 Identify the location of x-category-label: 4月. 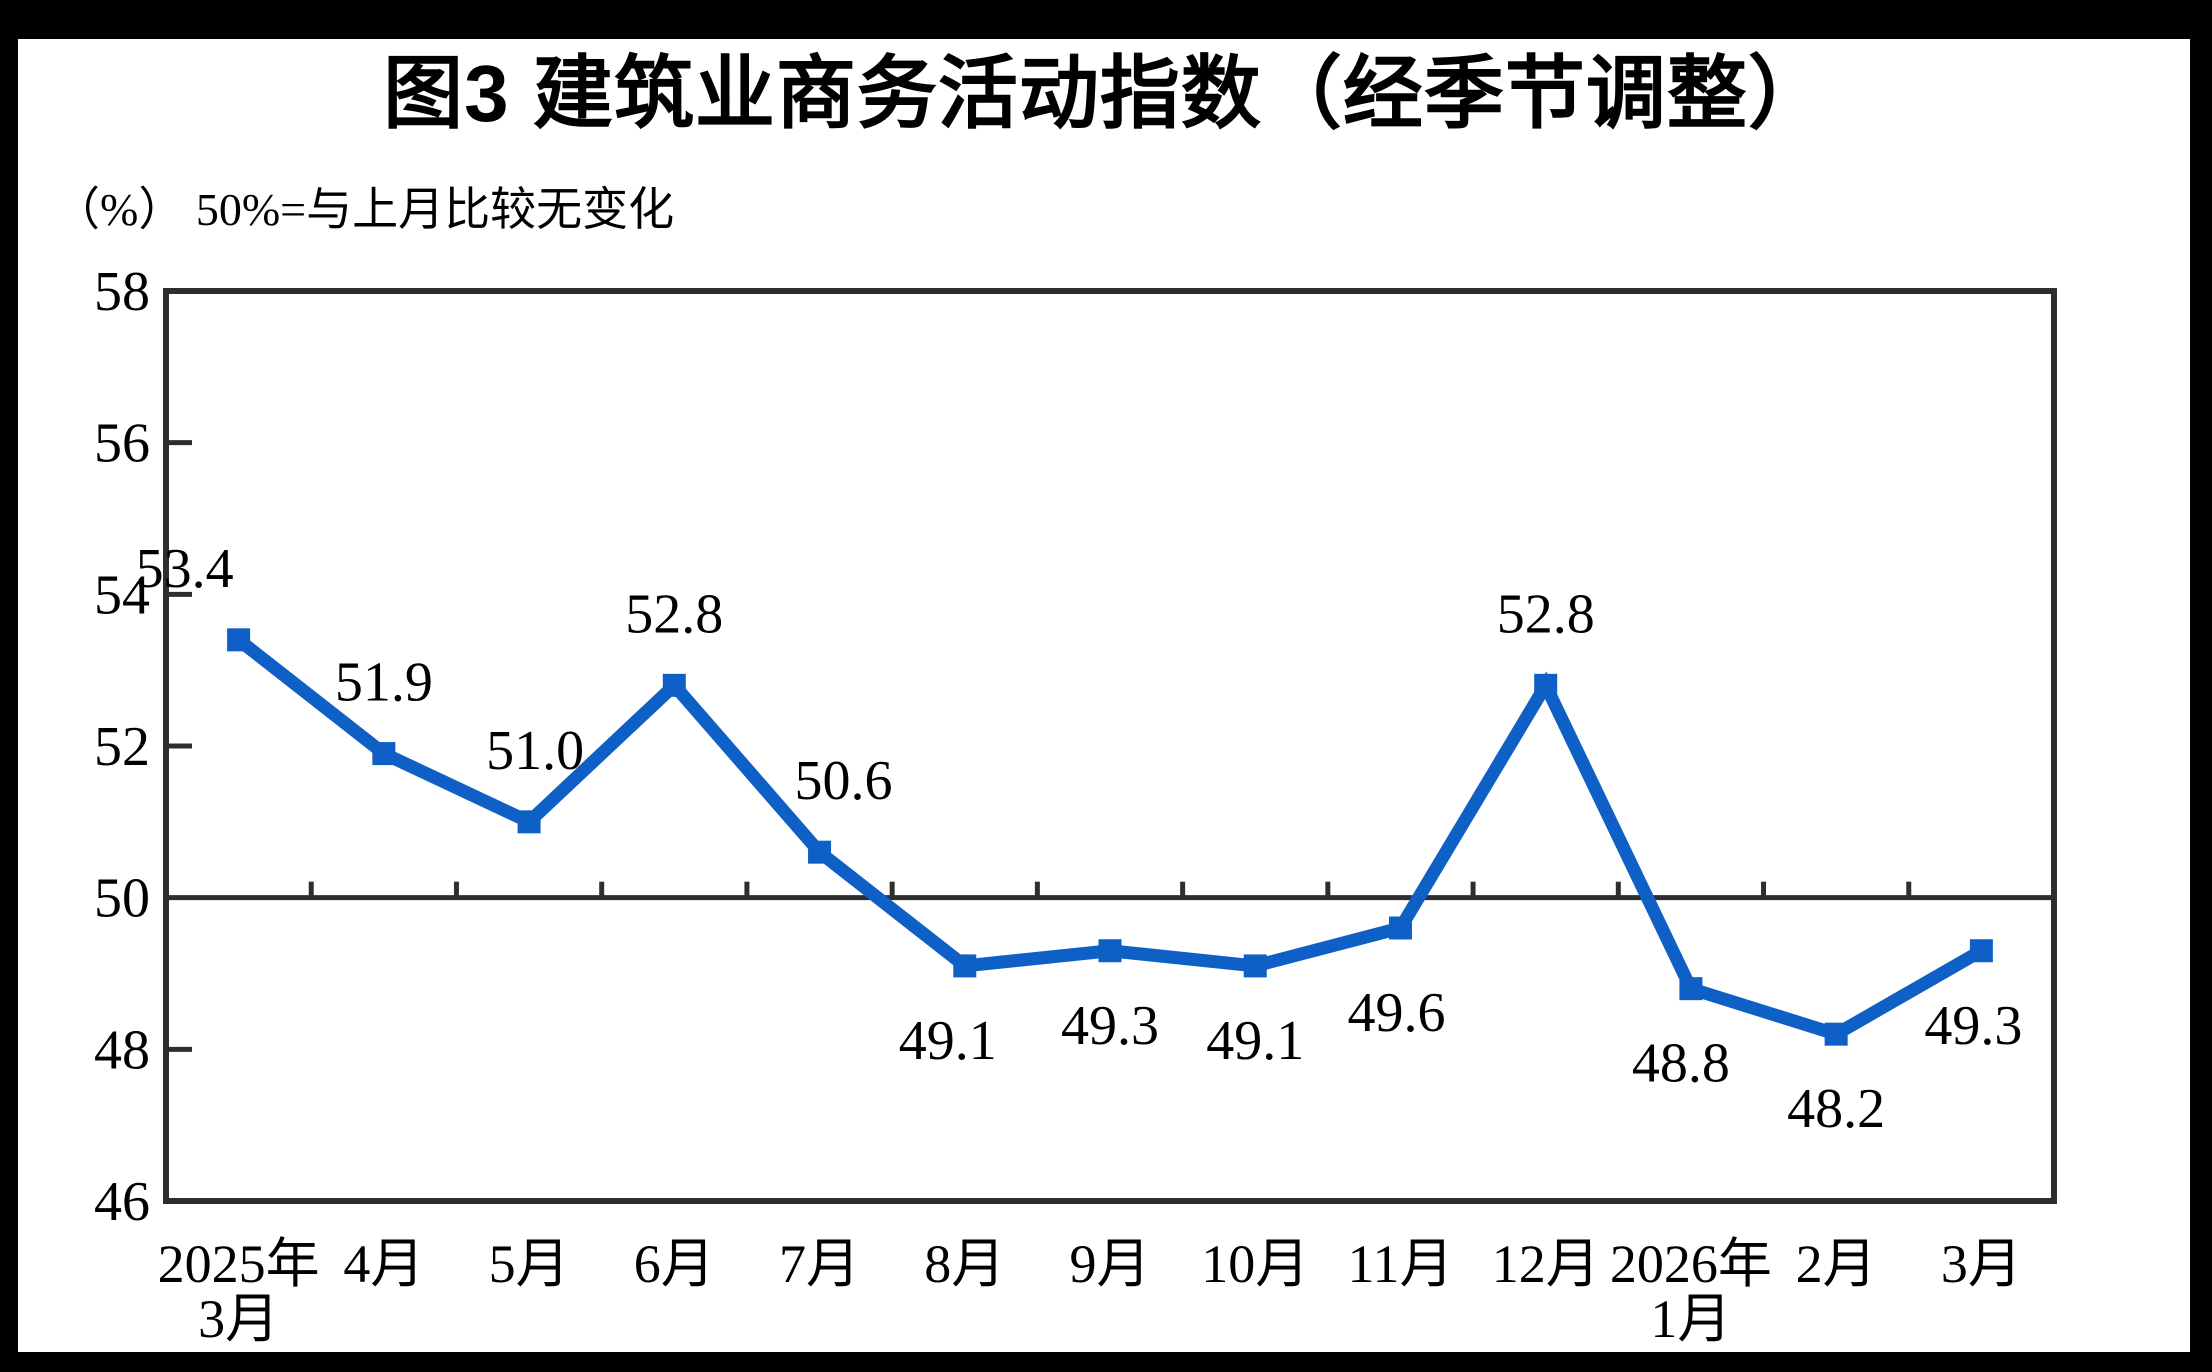
(383, 1264).